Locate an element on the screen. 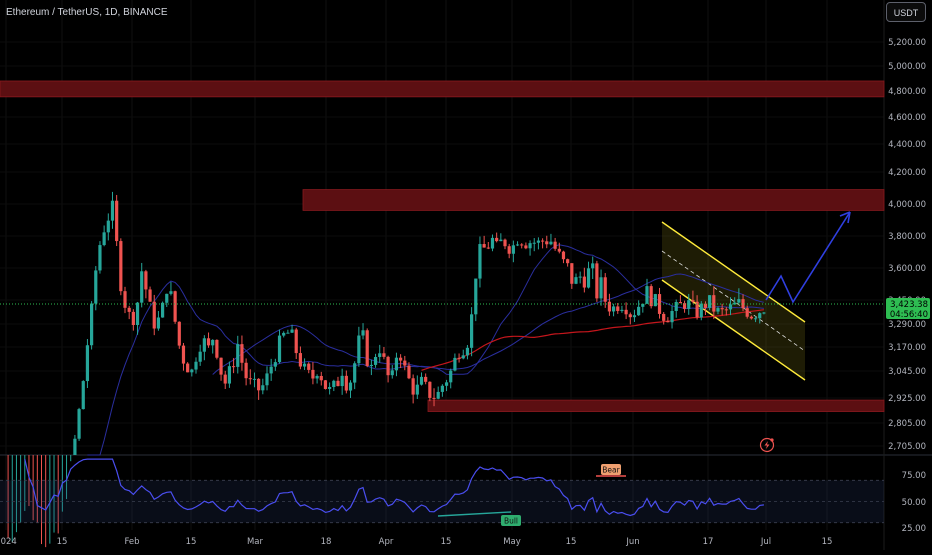 The height and width of the screenshot is (555, 932). price-tick-label: 2,805.00 is located at coordinates (907, 424).